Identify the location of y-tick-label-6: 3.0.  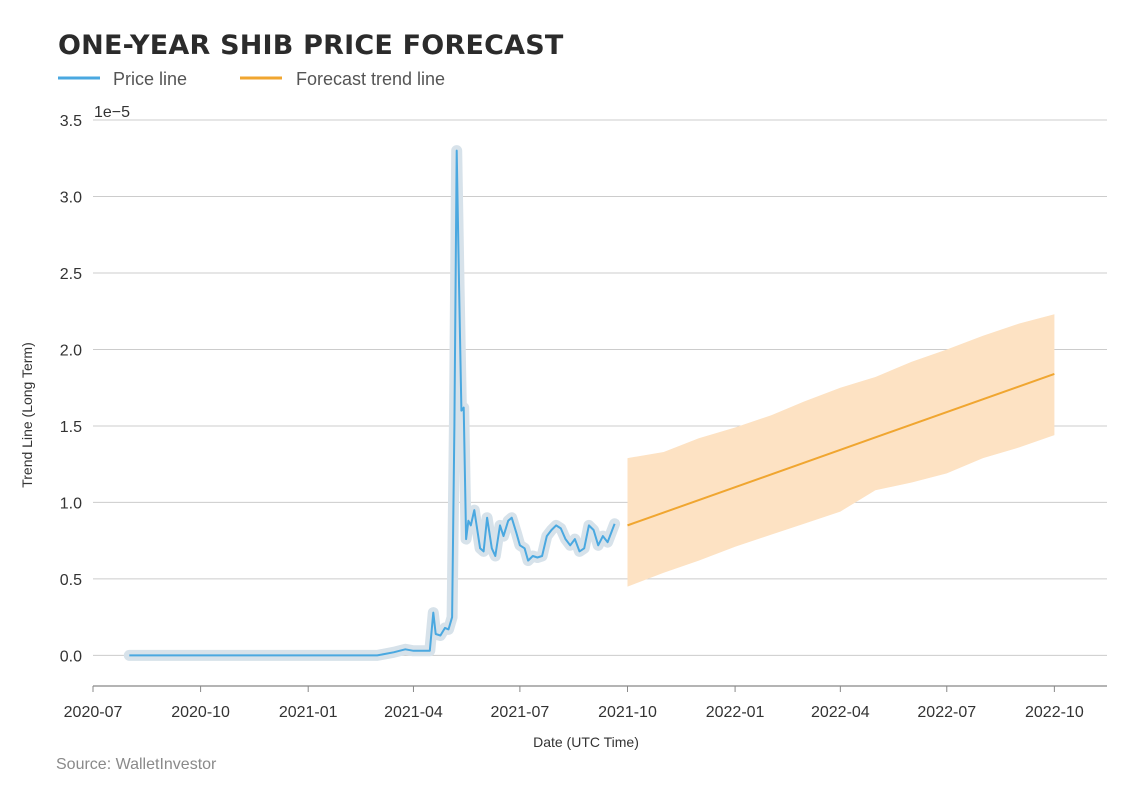
(71, 197).